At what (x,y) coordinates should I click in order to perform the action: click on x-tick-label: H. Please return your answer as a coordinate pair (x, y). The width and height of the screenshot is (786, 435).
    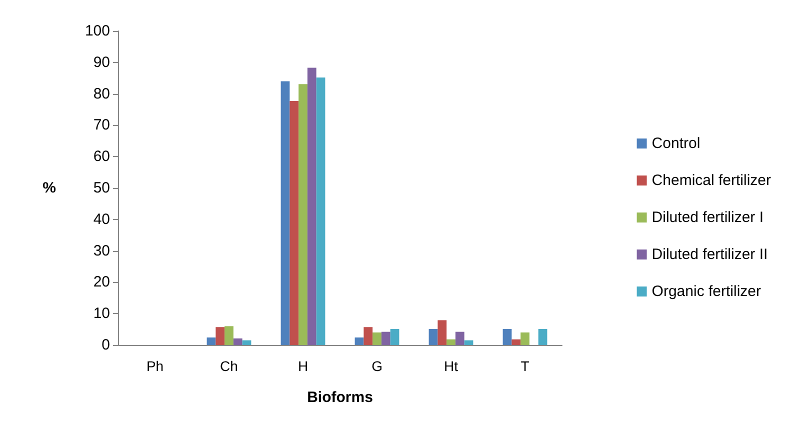
    Looking at the image, I should click on (303, 366).